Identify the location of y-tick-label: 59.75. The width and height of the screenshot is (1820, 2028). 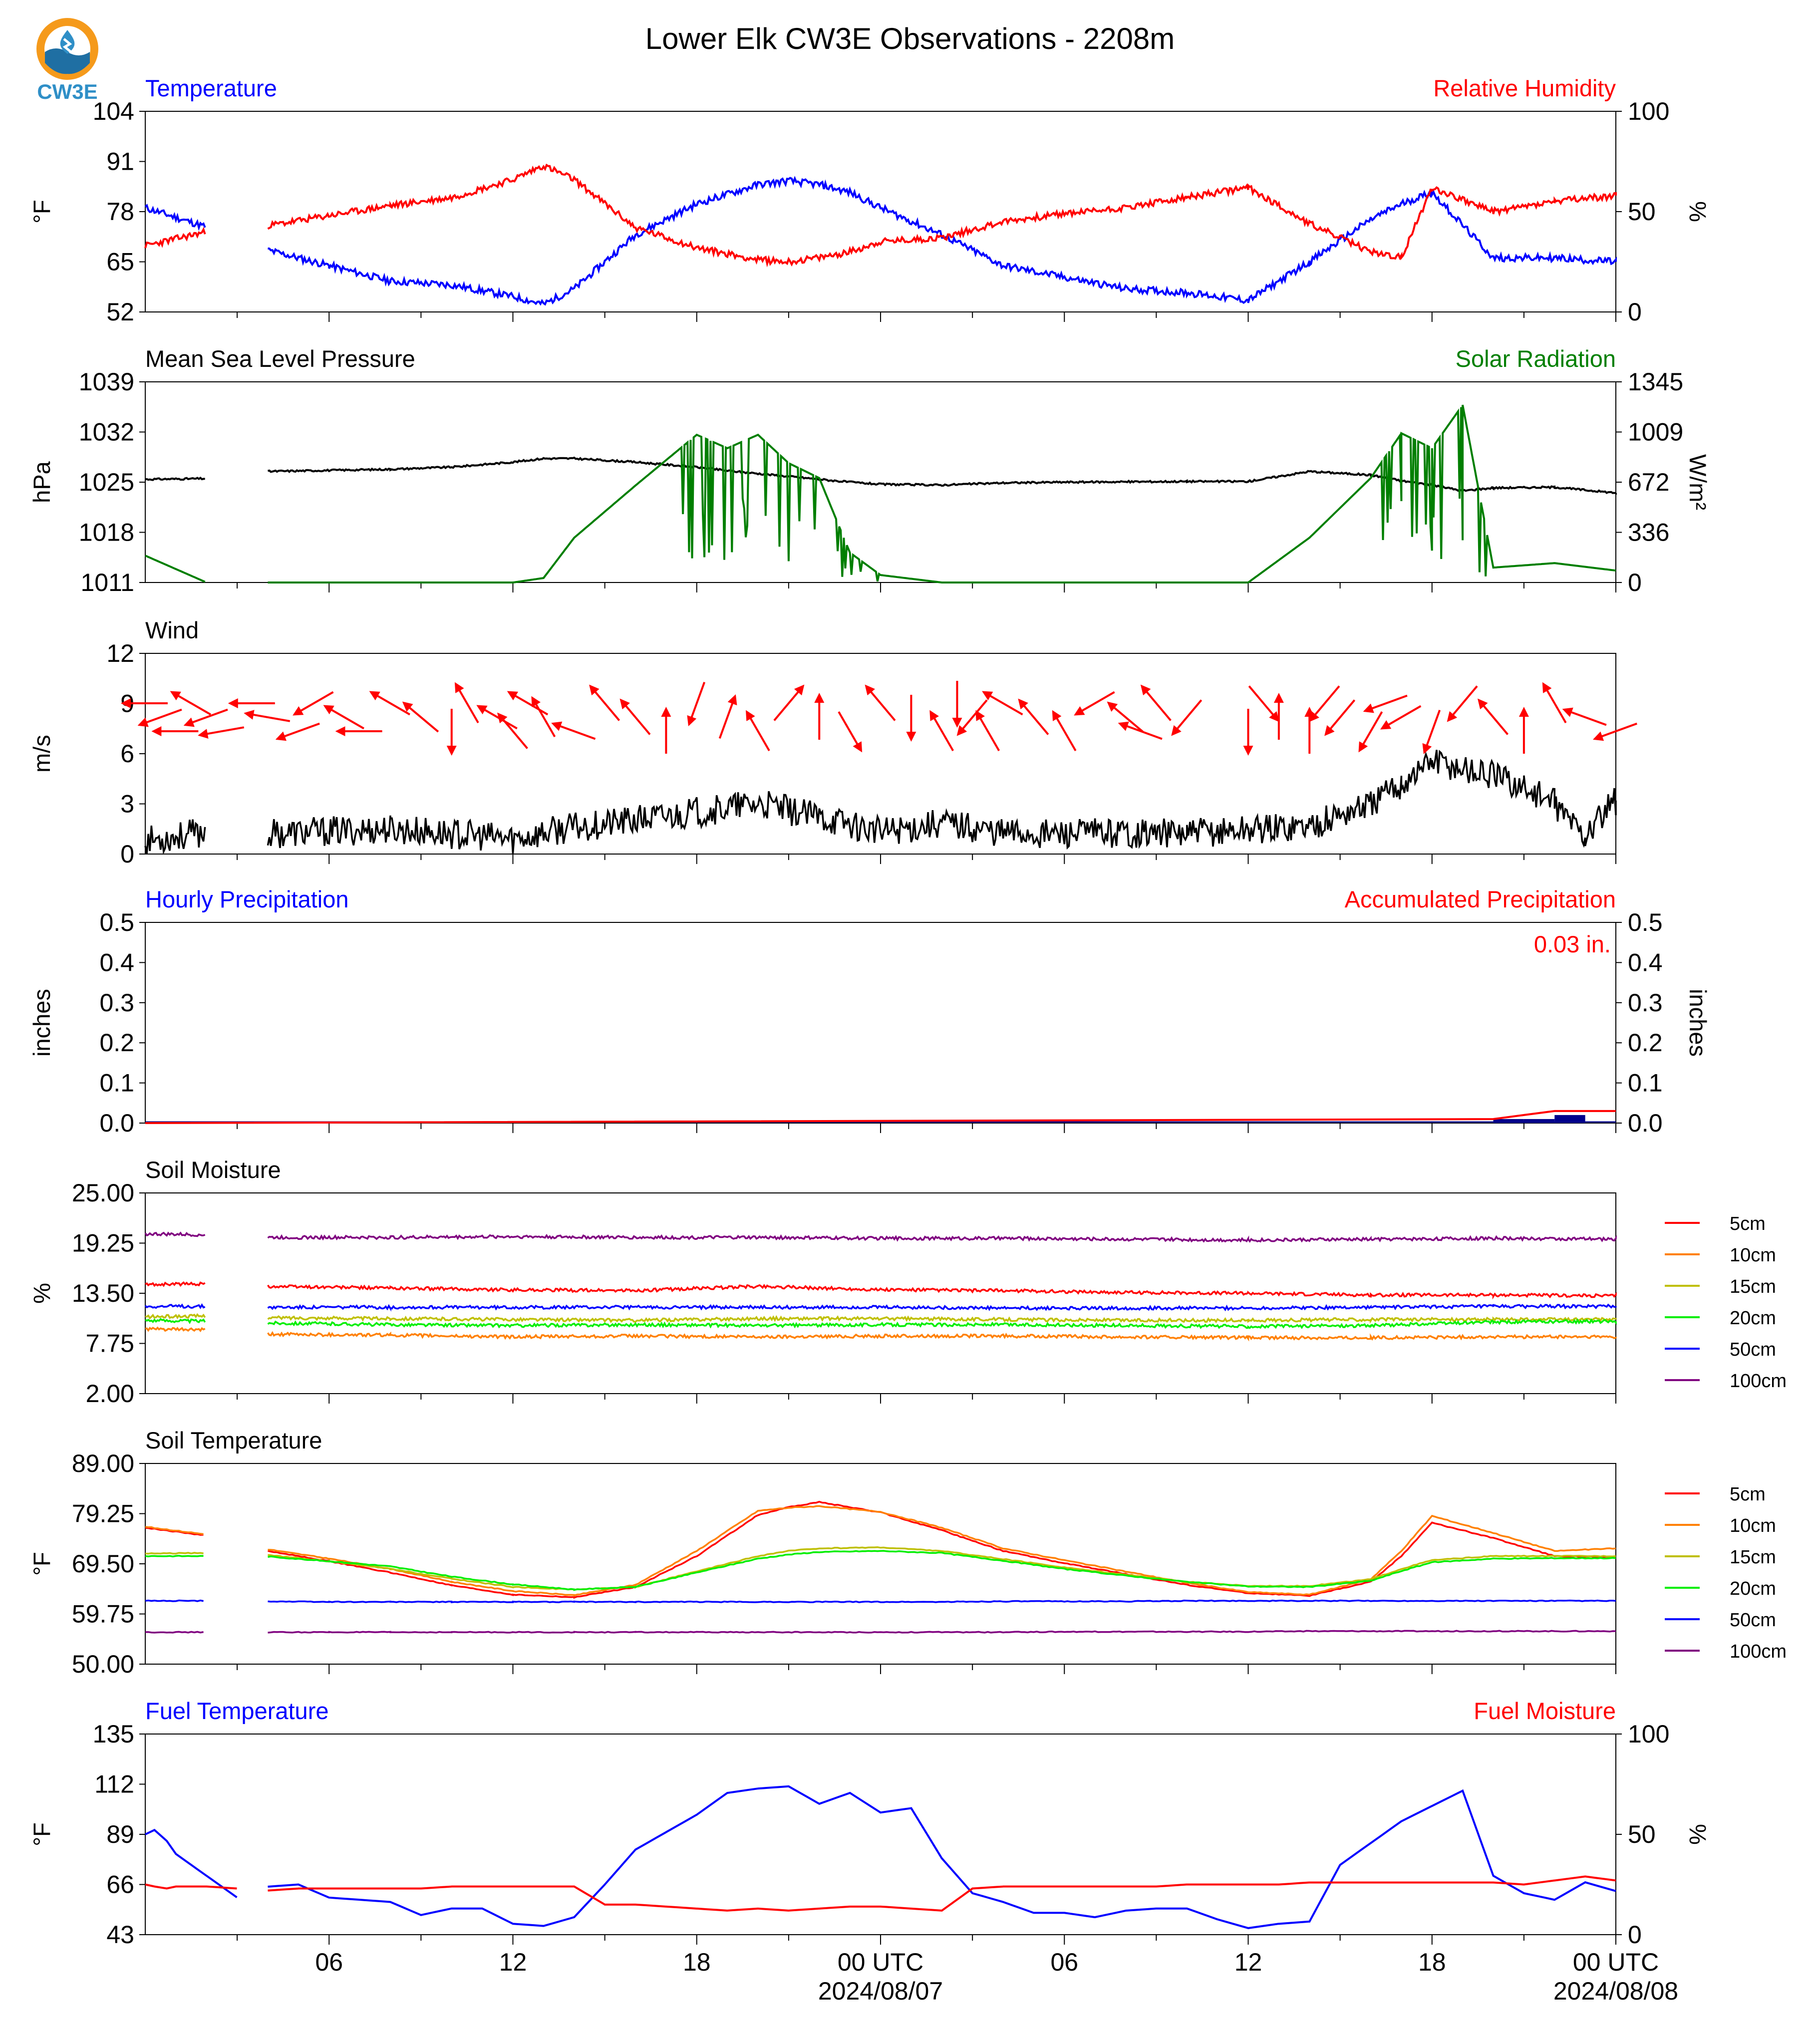
(103, 1614).